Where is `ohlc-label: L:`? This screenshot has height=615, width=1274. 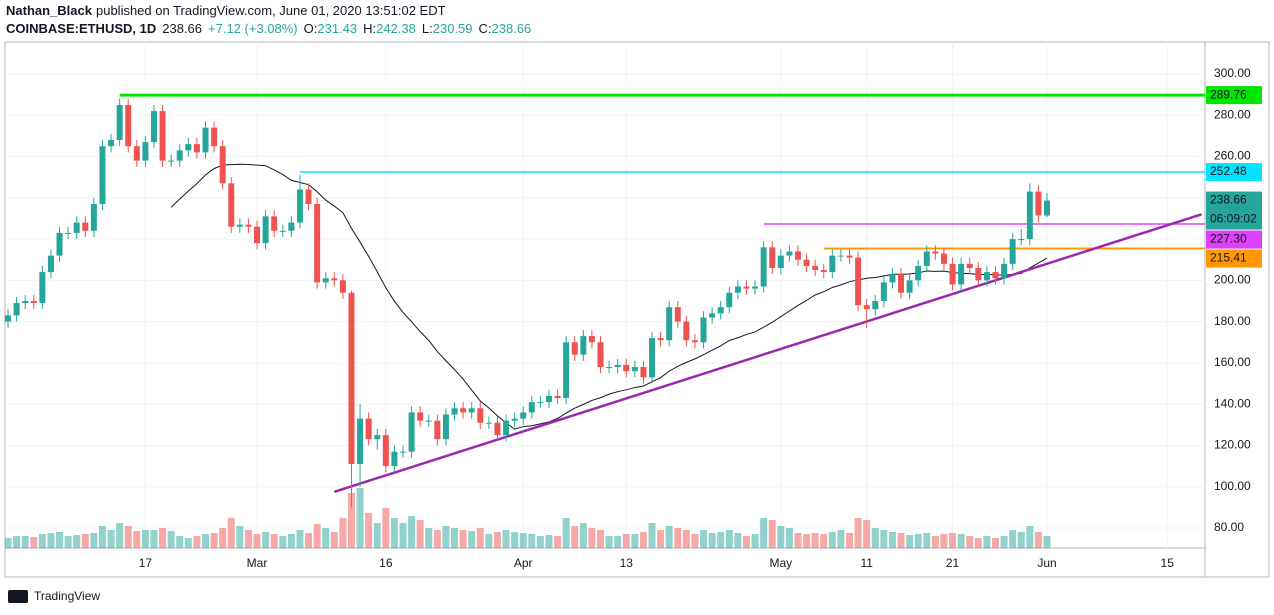
ohlc-label: L: is located at coordinates (427, 28).